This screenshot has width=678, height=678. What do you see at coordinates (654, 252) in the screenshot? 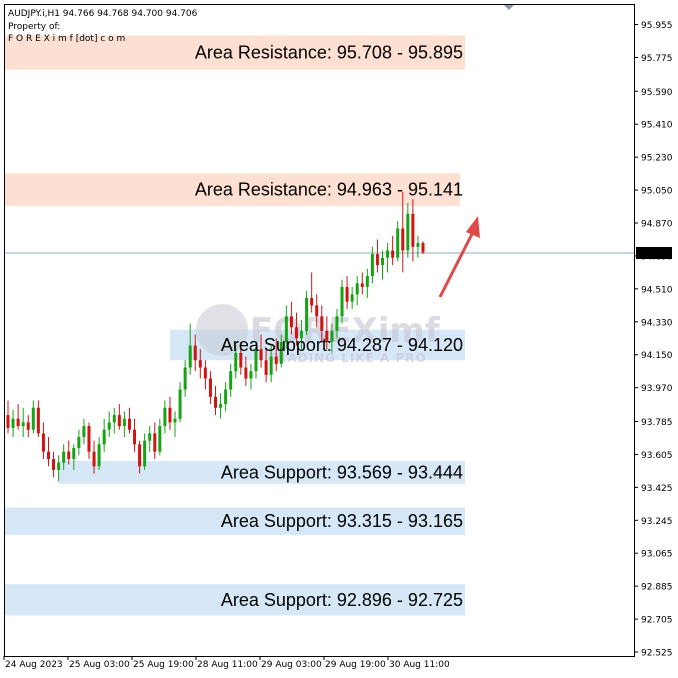
I see `current-price-box` at bounding box center [654, 252].